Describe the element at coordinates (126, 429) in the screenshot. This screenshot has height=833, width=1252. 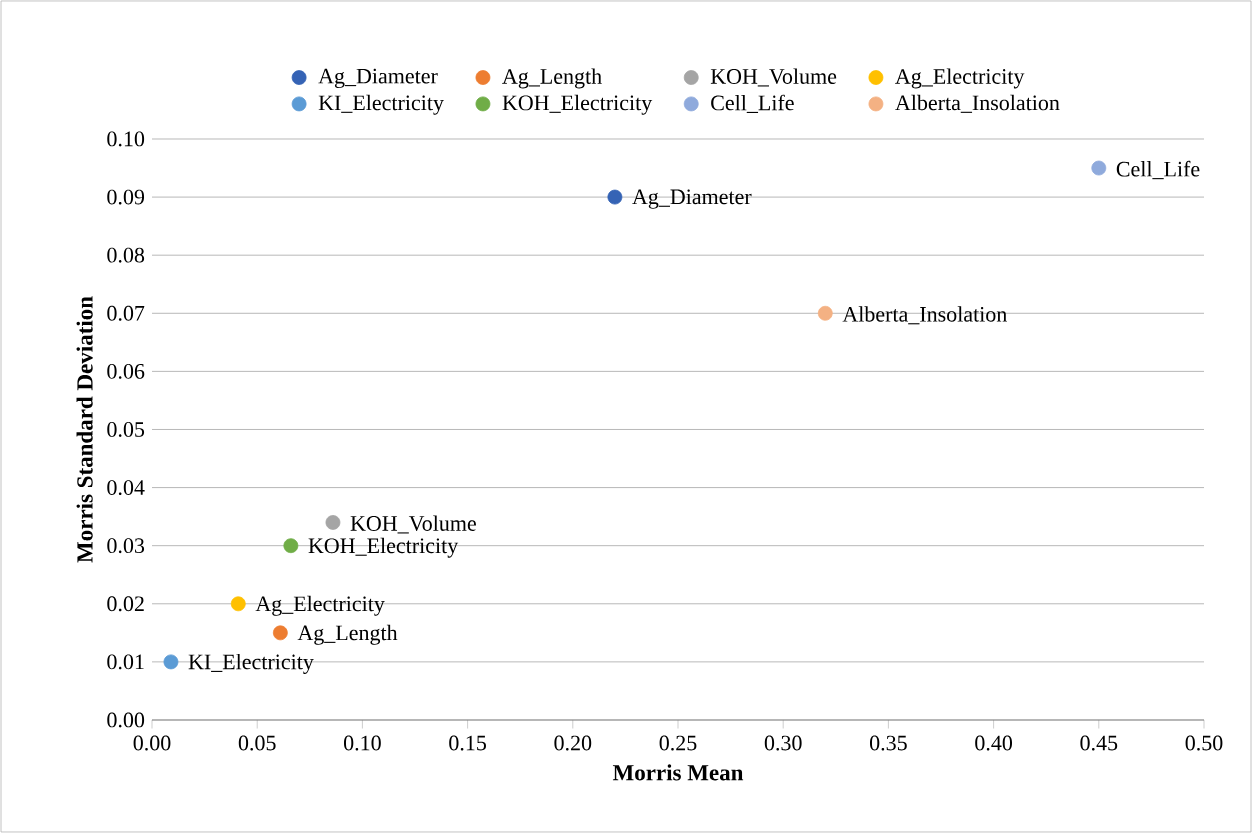
I see `y-tick-label: 0.05` at that location.